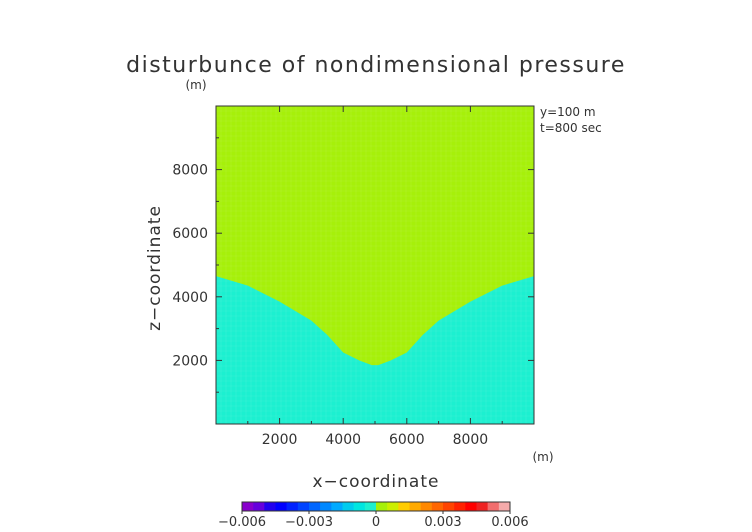 The image size is (752, 532). I want to click on region-negative, so click(375, 350).